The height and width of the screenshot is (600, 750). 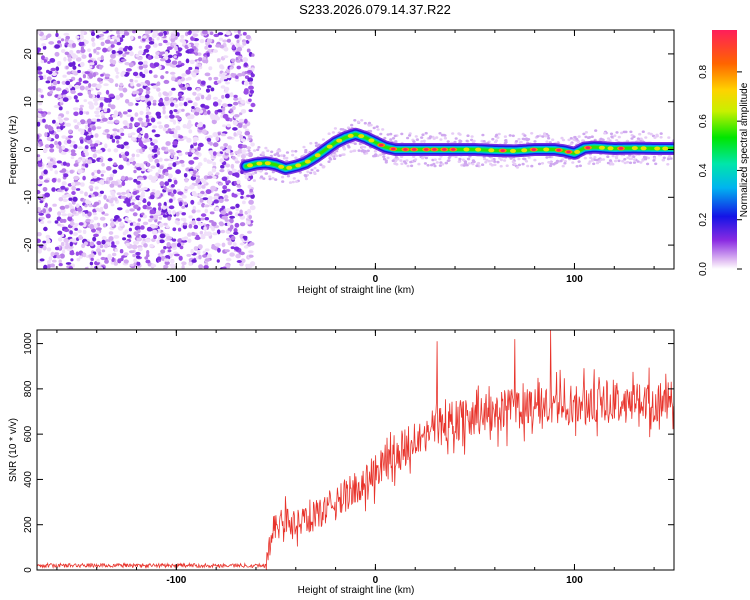 What do you see at coordinates (610, 148) in the screenshot?
I see `track-spot` at bounding box center [610, 148].